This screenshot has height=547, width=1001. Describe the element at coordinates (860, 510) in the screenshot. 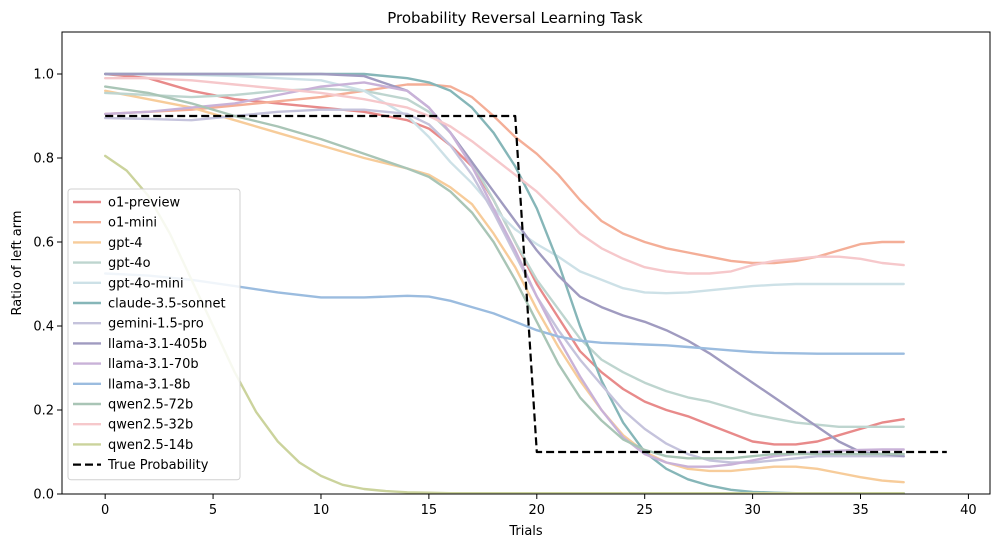

I see `x-tick-label: 35` at that location.